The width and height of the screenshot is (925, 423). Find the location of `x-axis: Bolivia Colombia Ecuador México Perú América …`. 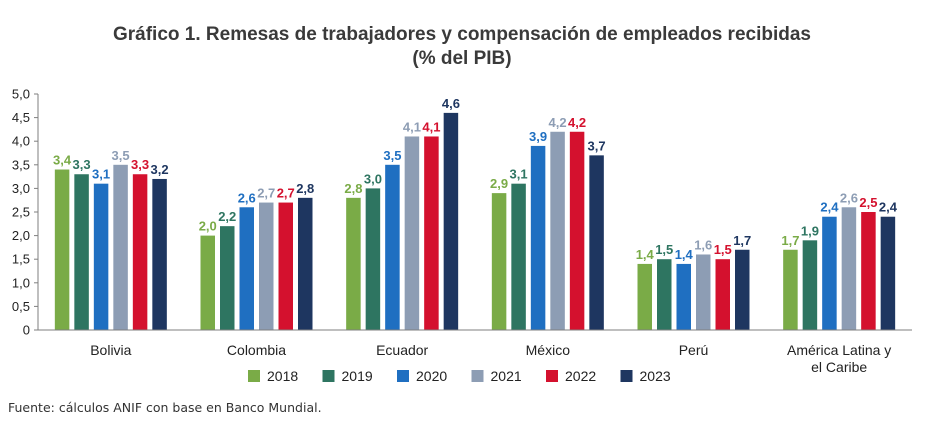

x-axis: Bolivia Colombia Ecuador México Perú América … is located at coordinates (475, 352).